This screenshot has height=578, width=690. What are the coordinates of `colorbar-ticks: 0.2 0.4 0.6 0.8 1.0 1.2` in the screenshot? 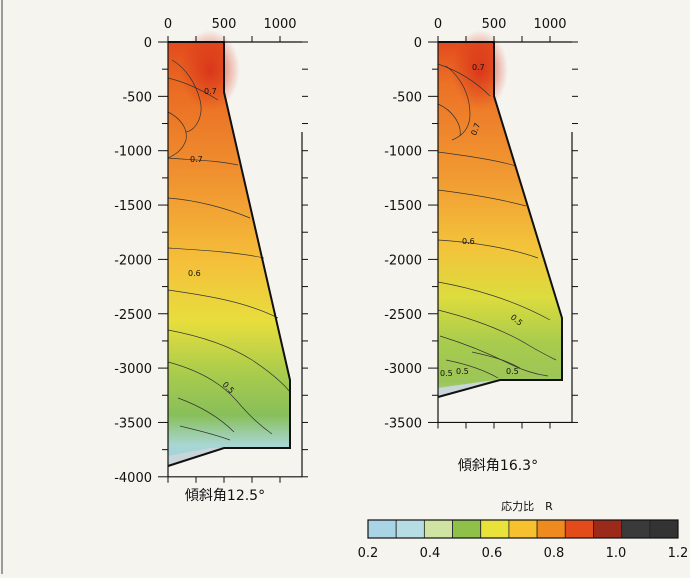 It's located at (523, 553).